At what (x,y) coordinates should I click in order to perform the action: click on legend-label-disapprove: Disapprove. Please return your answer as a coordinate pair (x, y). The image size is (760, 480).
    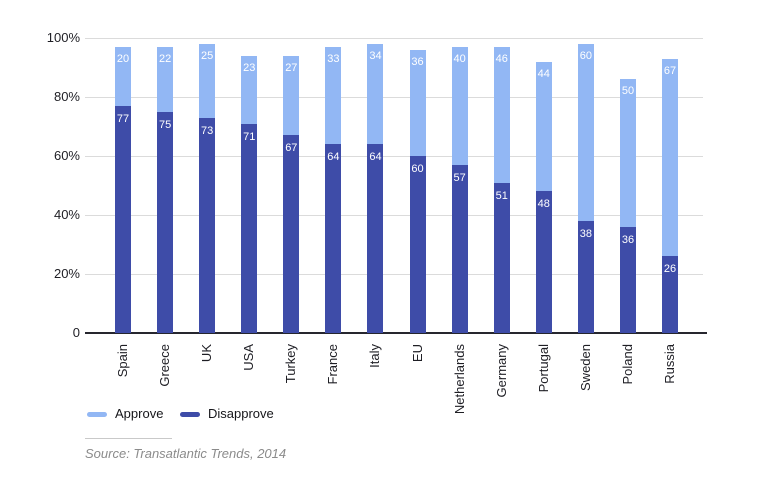
    Looking at the image, I should click on (241, 413).